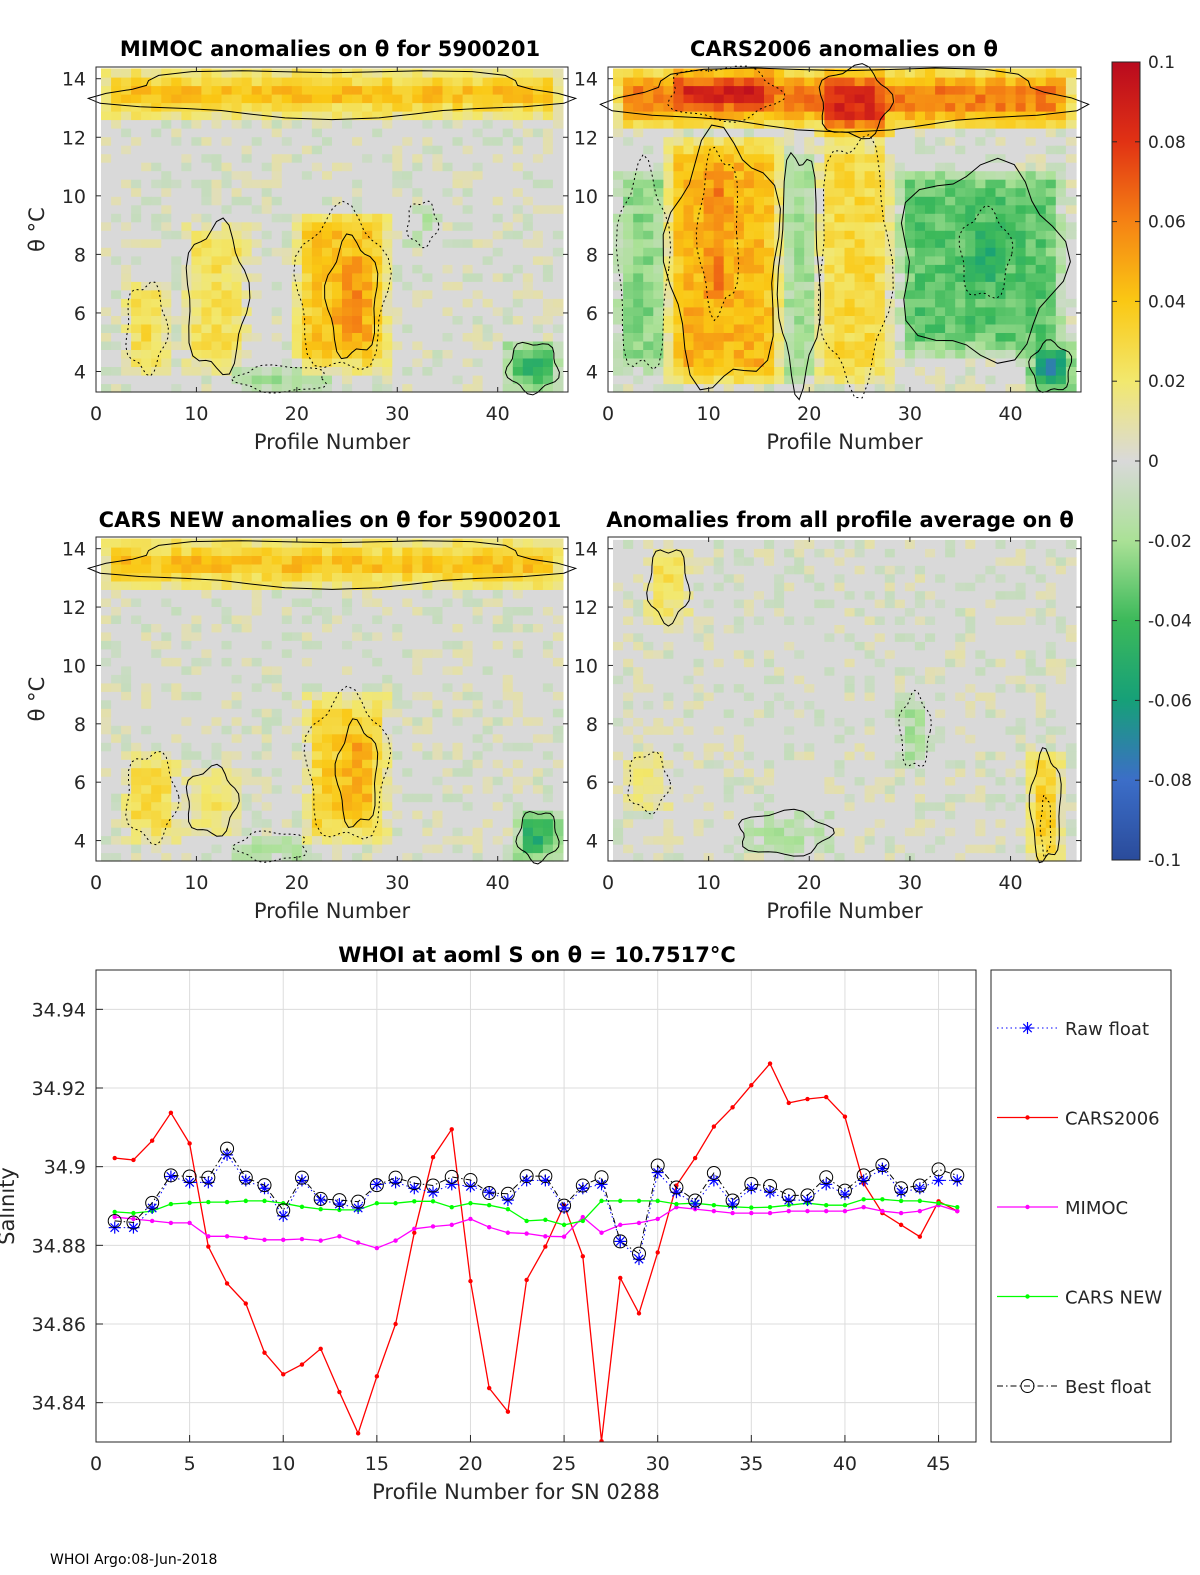  What do you see at coordinates (709, 414) in the screenshot?
I see `x-tick-label: 10` at bounding box center [709, 414].